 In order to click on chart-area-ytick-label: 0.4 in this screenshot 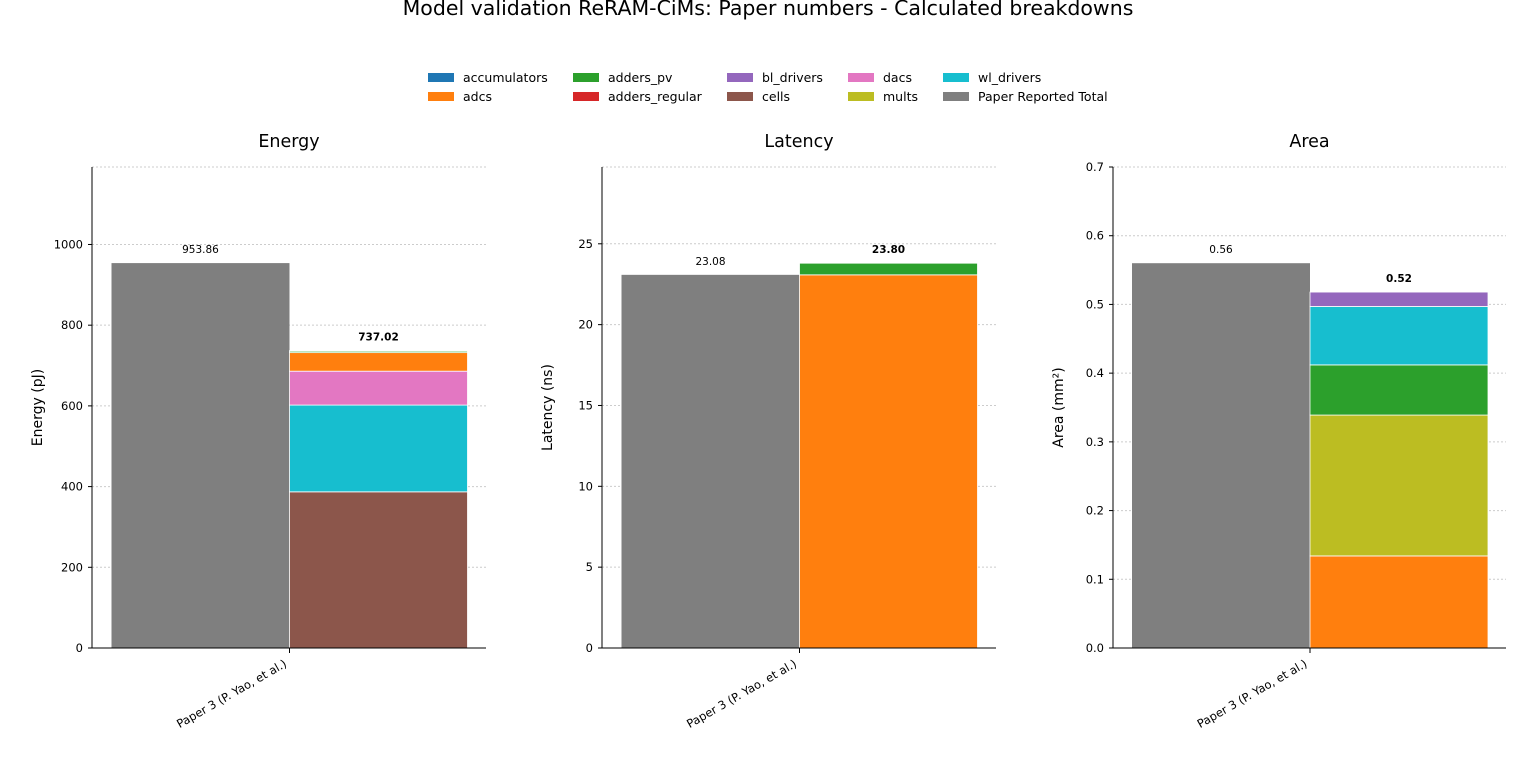, I will do `click(1095, 373)`.